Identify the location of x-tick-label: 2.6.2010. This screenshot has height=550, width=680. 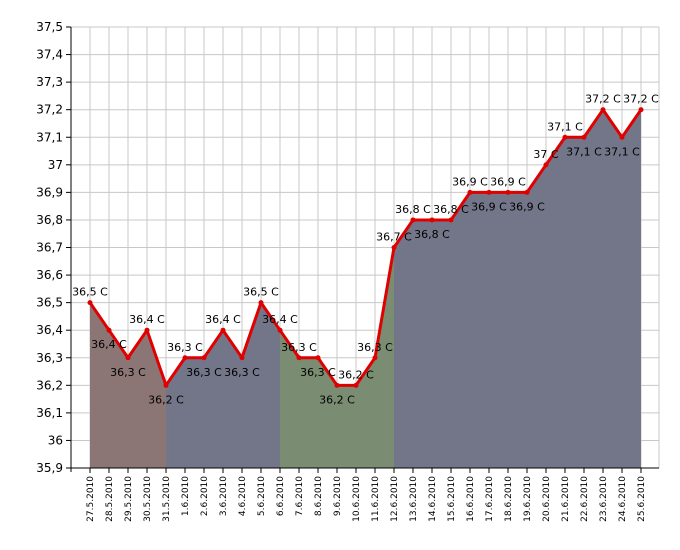
(205, 496).